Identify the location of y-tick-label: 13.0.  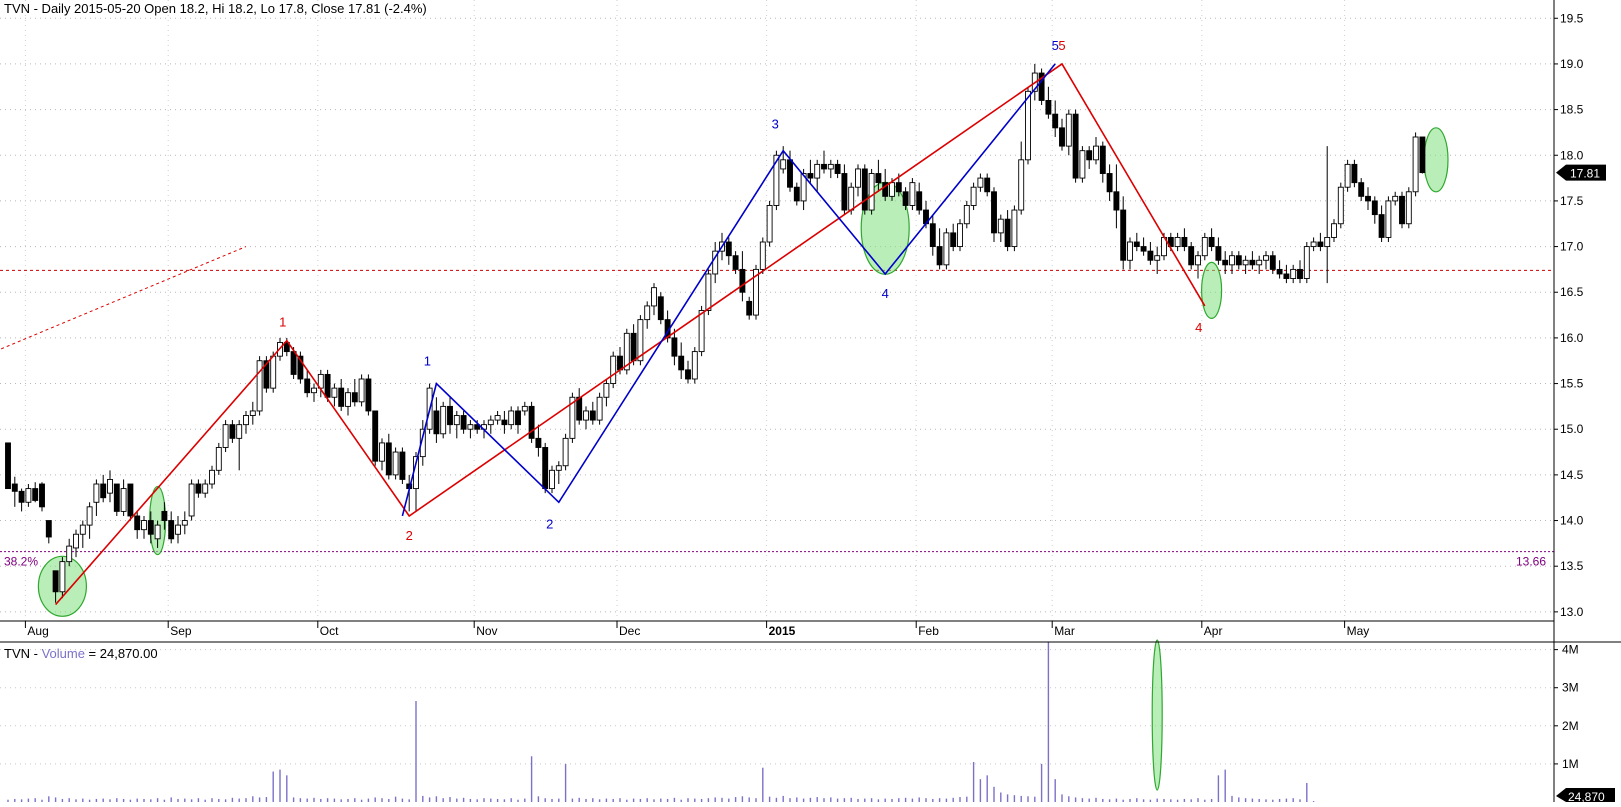
(1572, 612).